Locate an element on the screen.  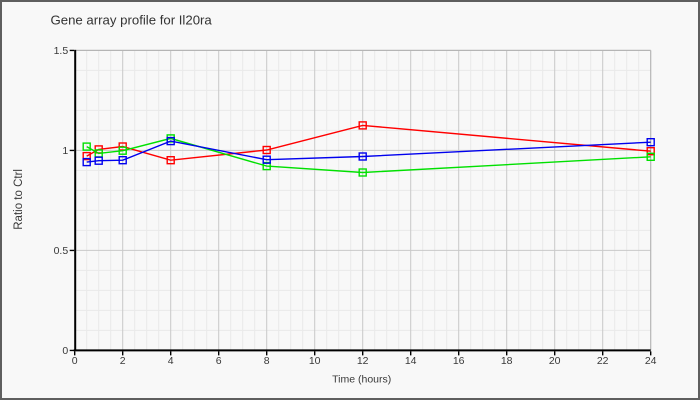
svg-text: 16 is located at coordinates (459, 361).